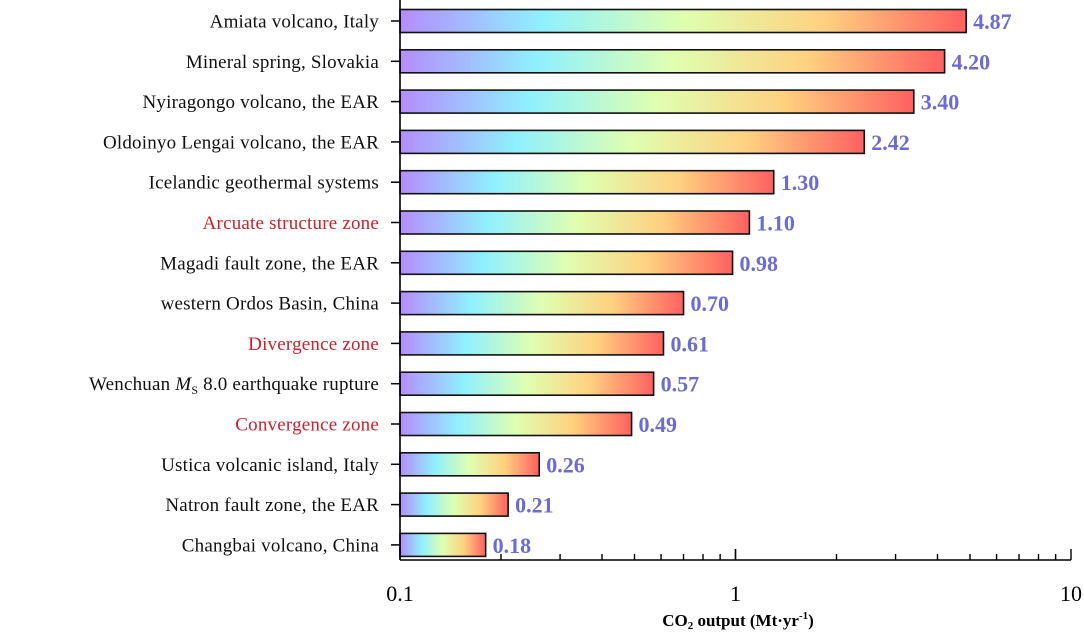  What do you see at coordinates (269, 263) in the screenshot?
I see `category-label: Magadi fault zone, the EAR` at bounding box center [269, 263].